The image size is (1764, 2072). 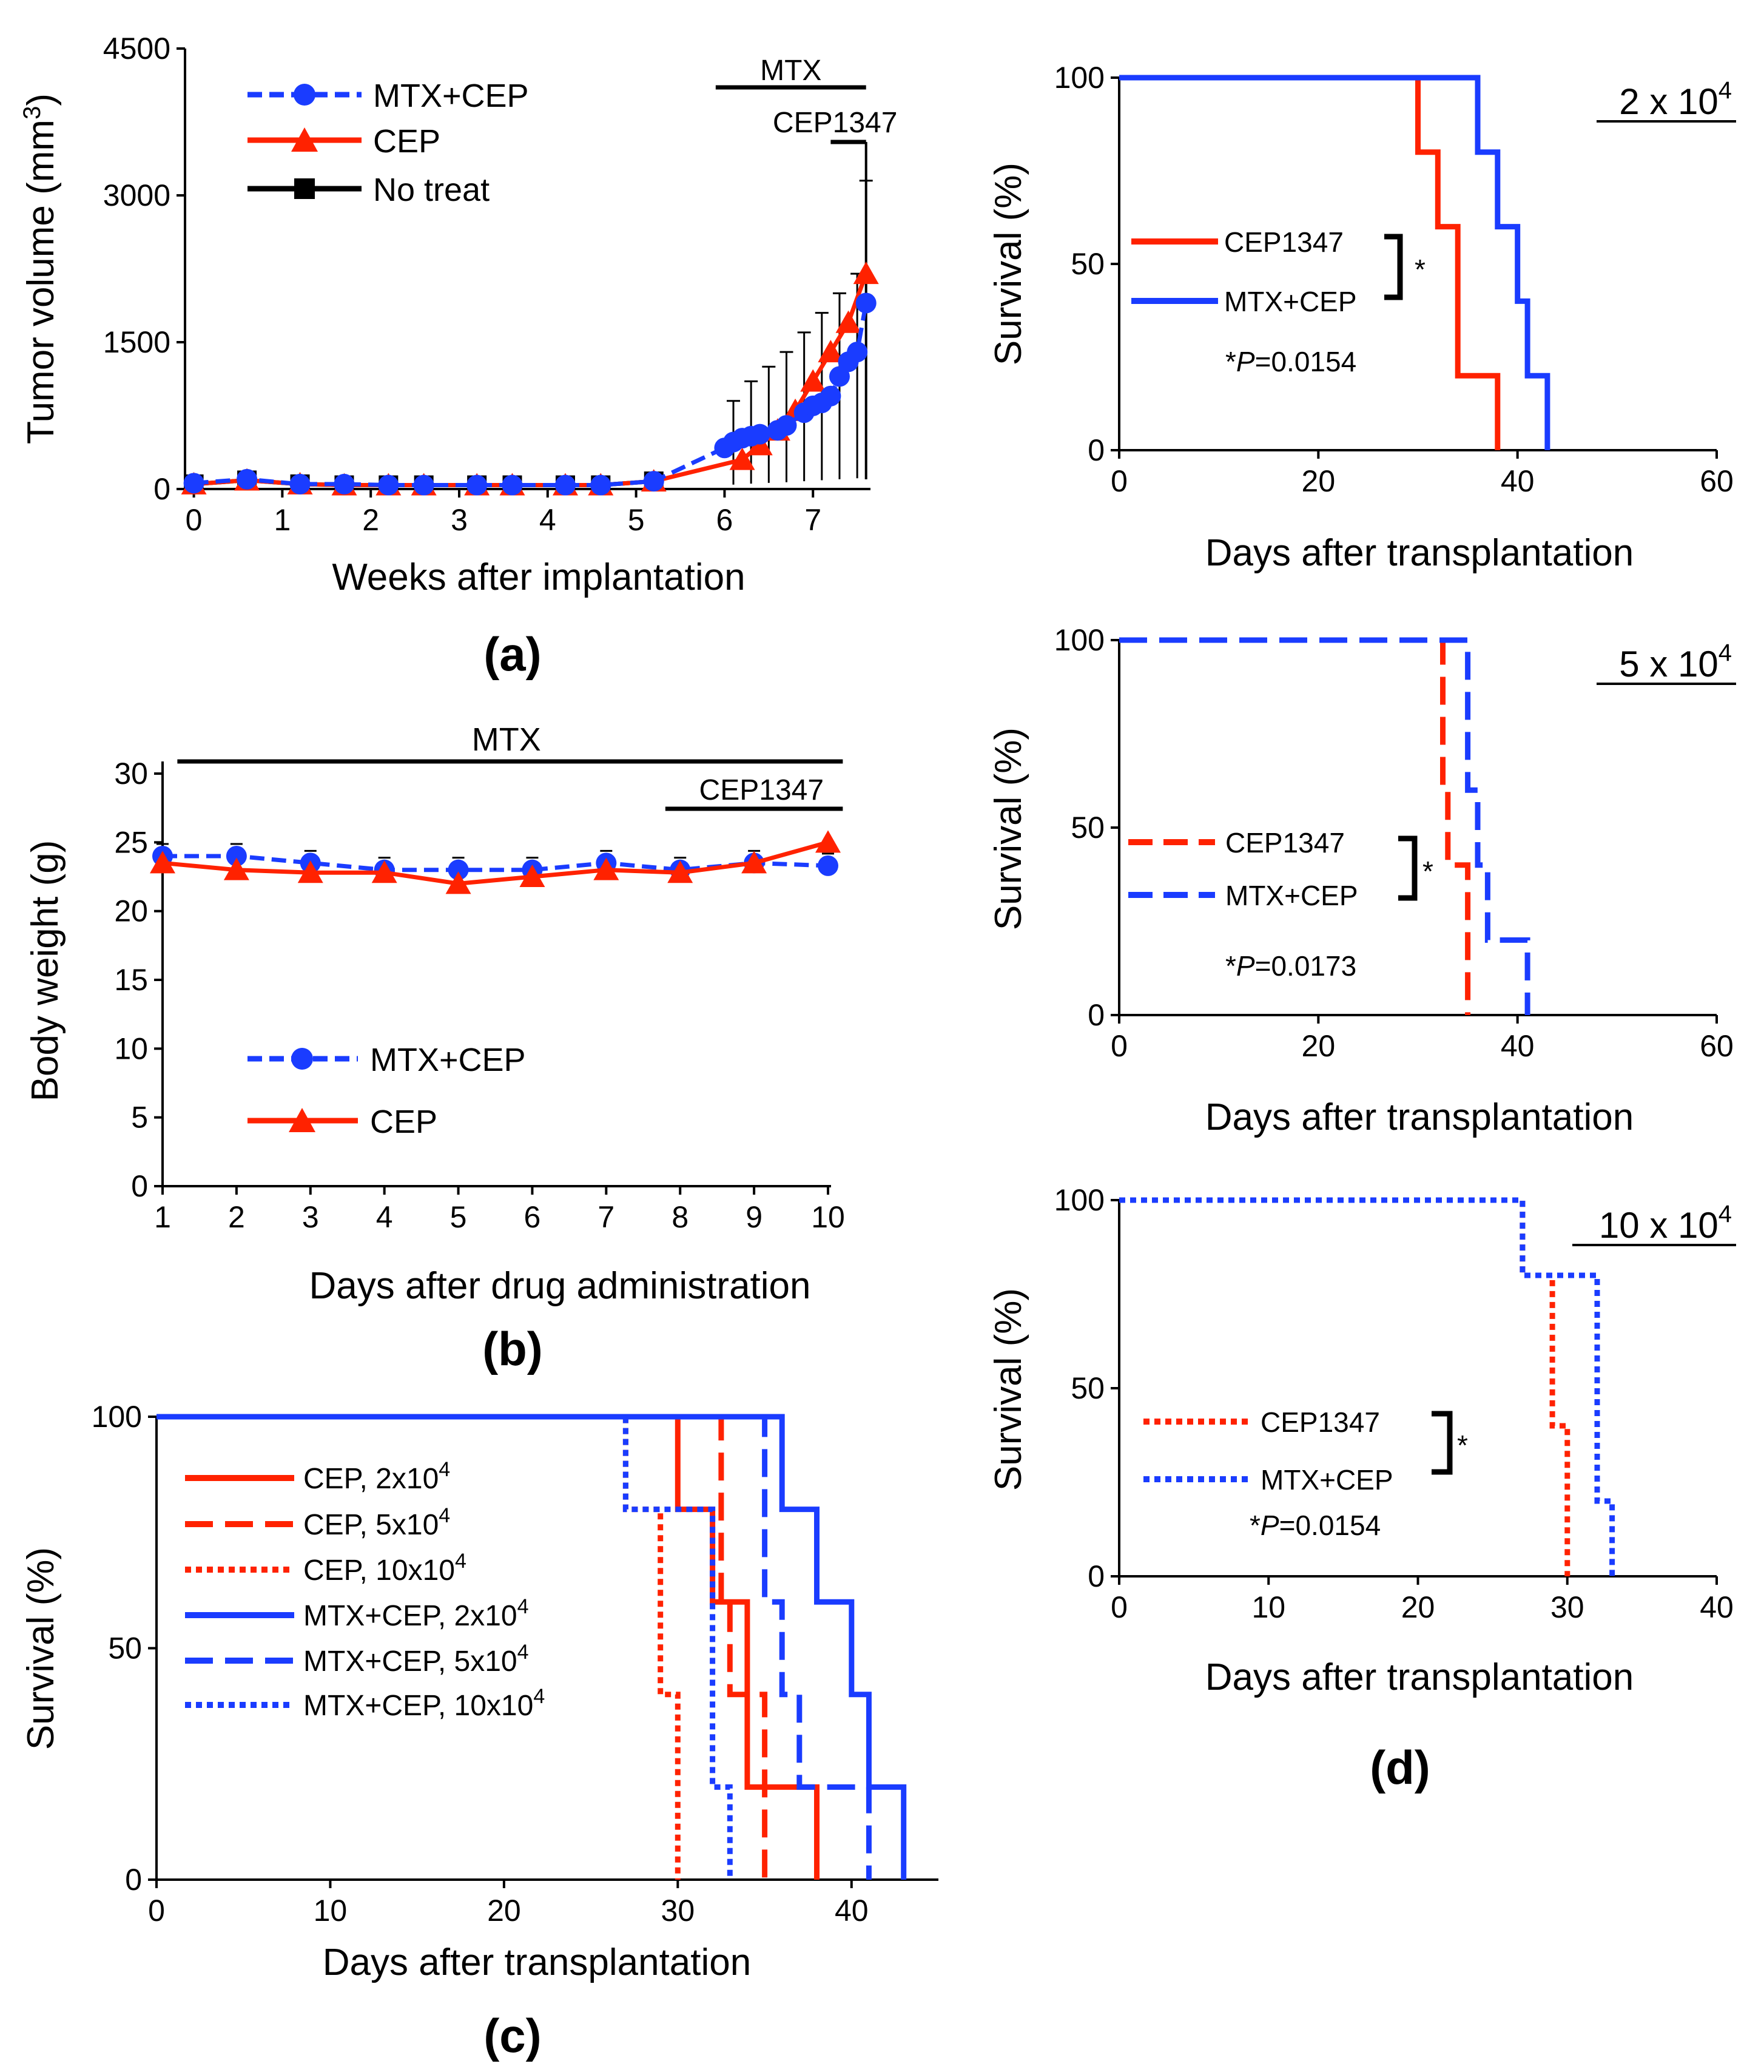 I want to click on panel-a-series-mtx-cep, so click(x=531, y=395).